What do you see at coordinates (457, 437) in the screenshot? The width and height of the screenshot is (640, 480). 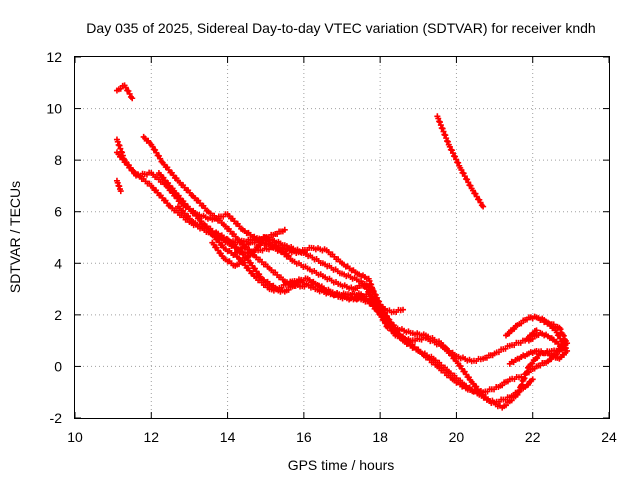 I see `x-tick-label: 20` at bounding box center [457, 437].